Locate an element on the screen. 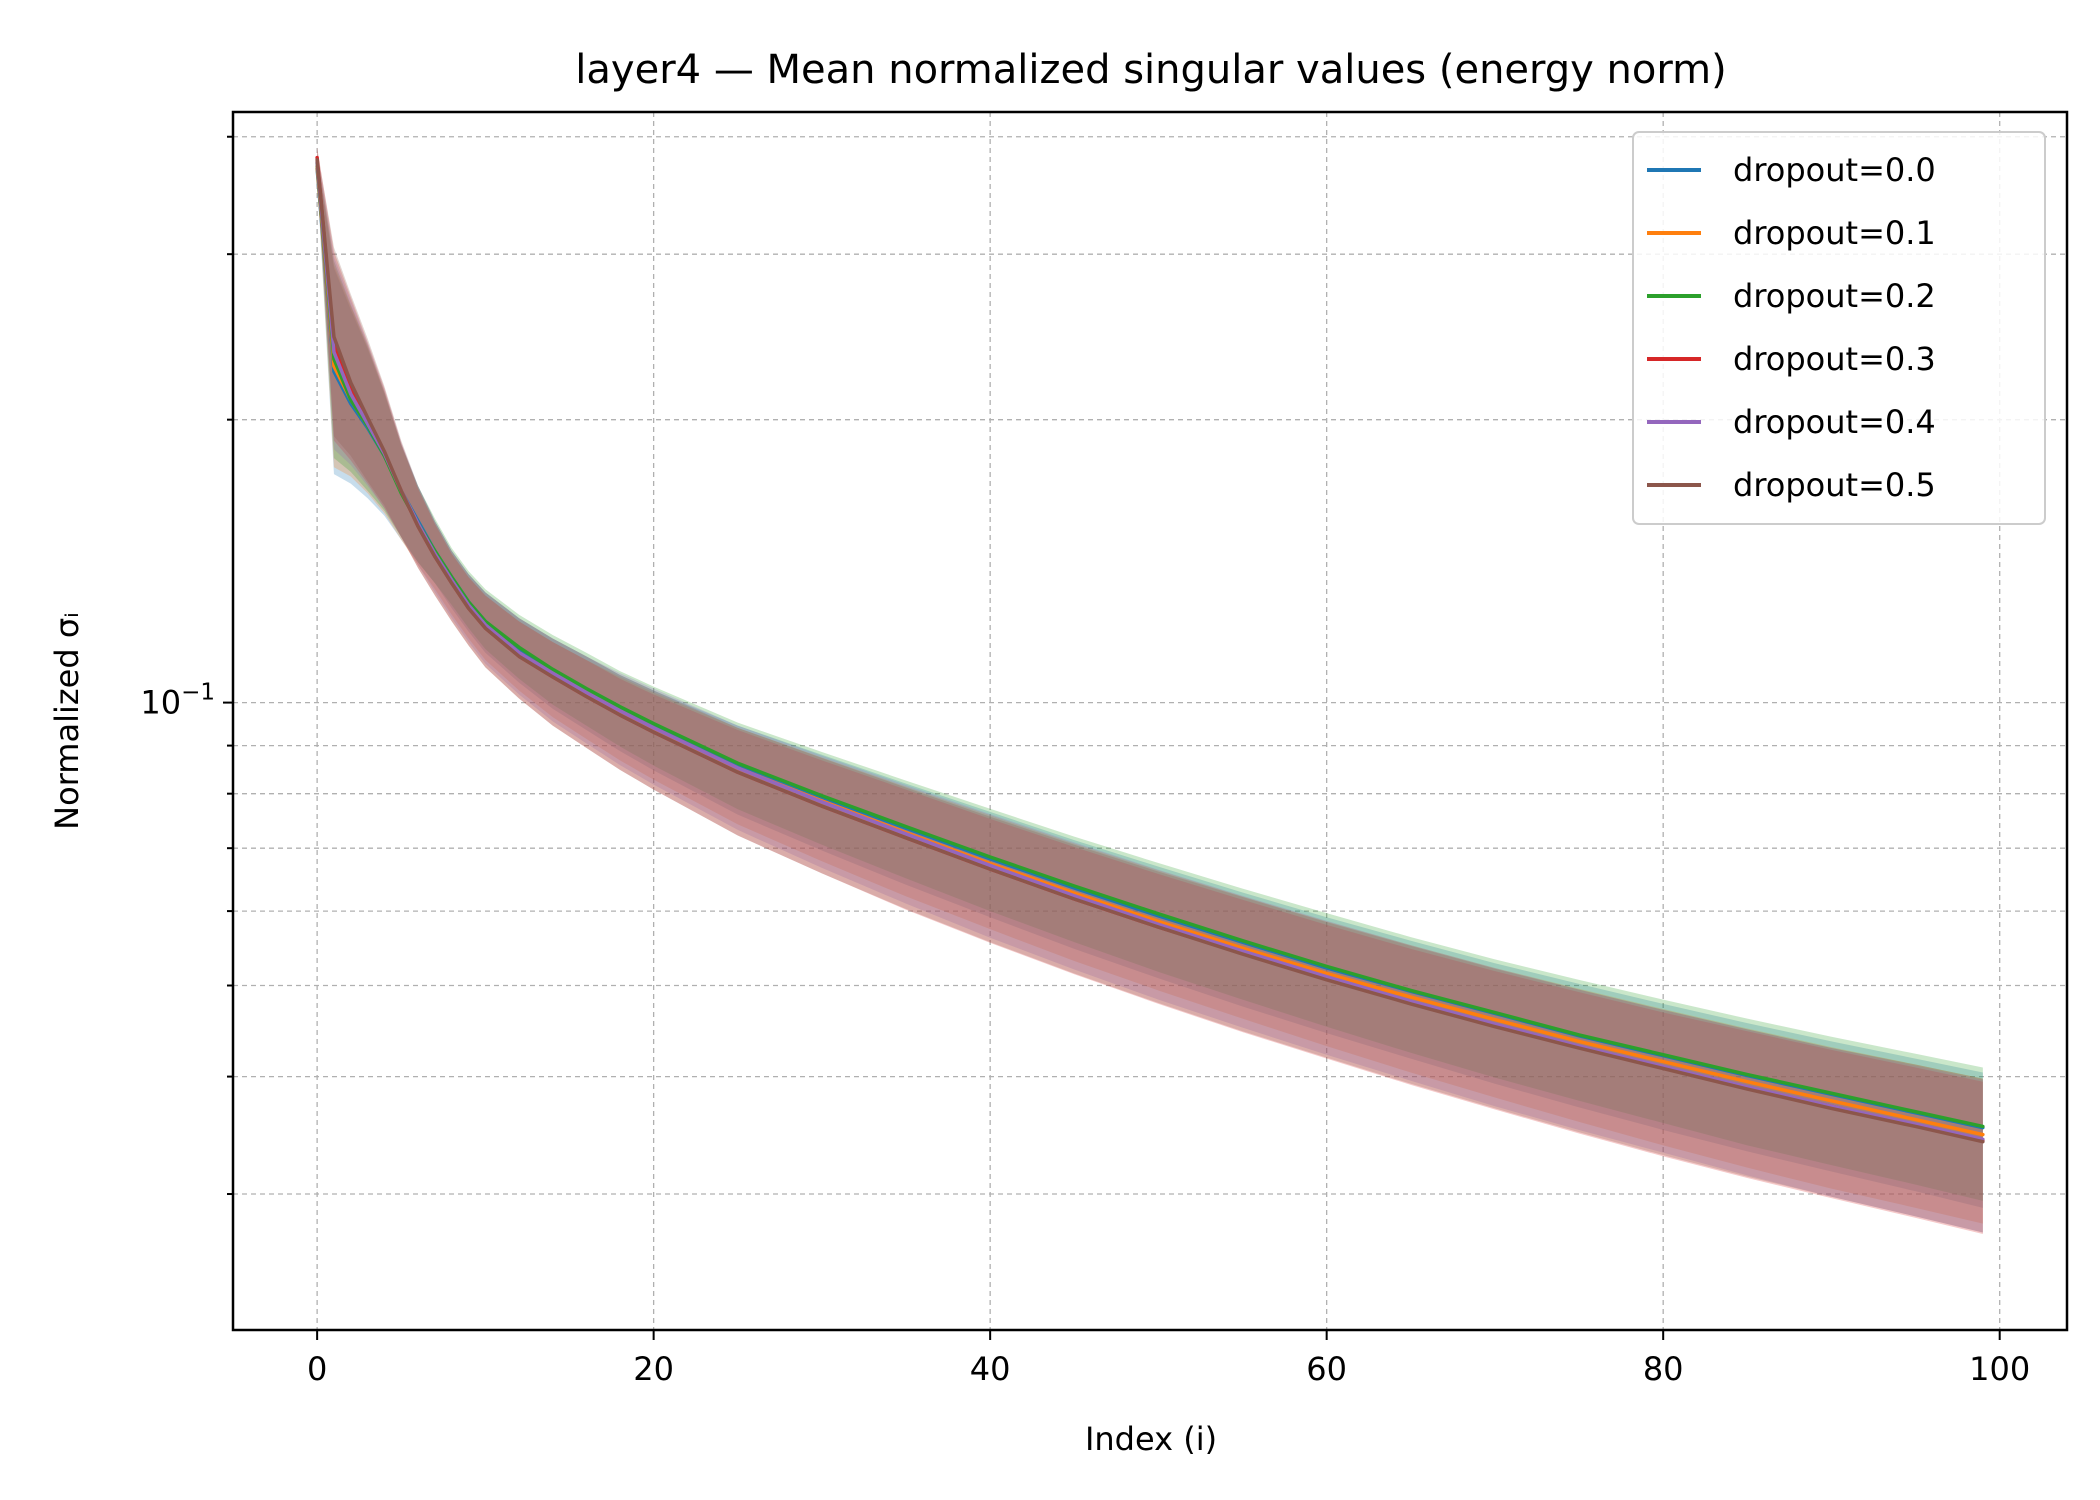 Image resolution: width=2100 pixels, height=1500 pixels. x-tick-label: 80 is located at coordinates (1663, 1369).